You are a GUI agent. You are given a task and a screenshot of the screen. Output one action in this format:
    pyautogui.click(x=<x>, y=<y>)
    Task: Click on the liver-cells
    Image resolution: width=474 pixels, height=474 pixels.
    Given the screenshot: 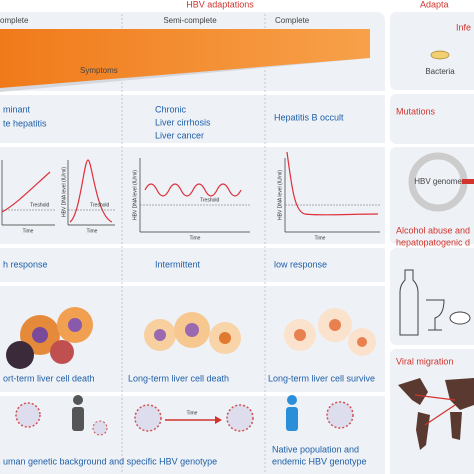 What is the action you would take?
    pyautogui.click(x=191, y=338)
    